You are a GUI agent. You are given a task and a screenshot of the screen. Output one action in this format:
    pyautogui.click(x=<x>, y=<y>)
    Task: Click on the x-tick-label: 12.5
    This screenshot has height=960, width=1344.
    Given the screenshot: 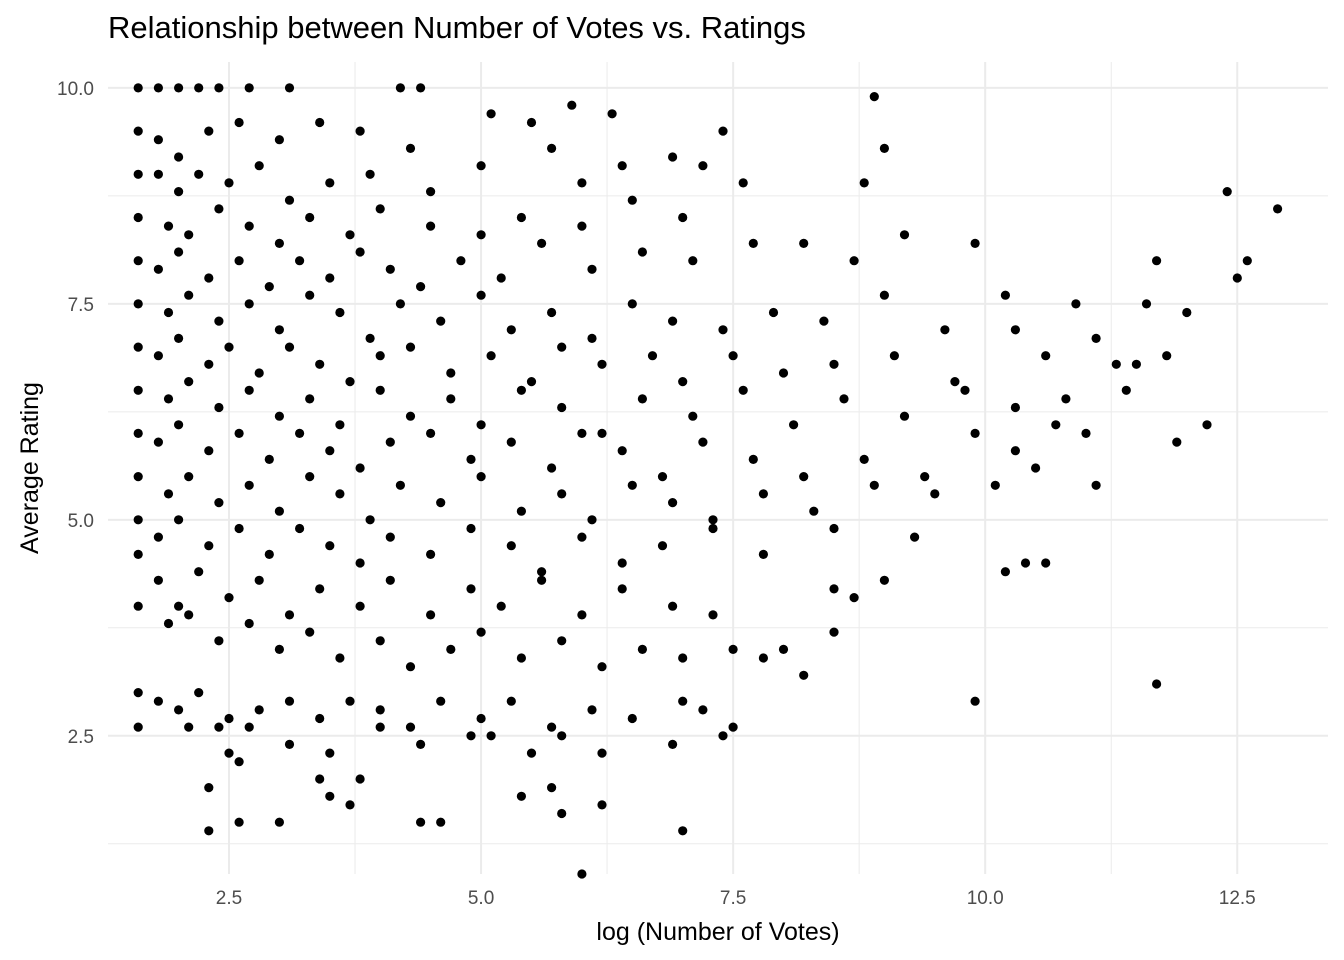 What is the action you would take?
    pyautogui.click(x=1237, y=898)
    